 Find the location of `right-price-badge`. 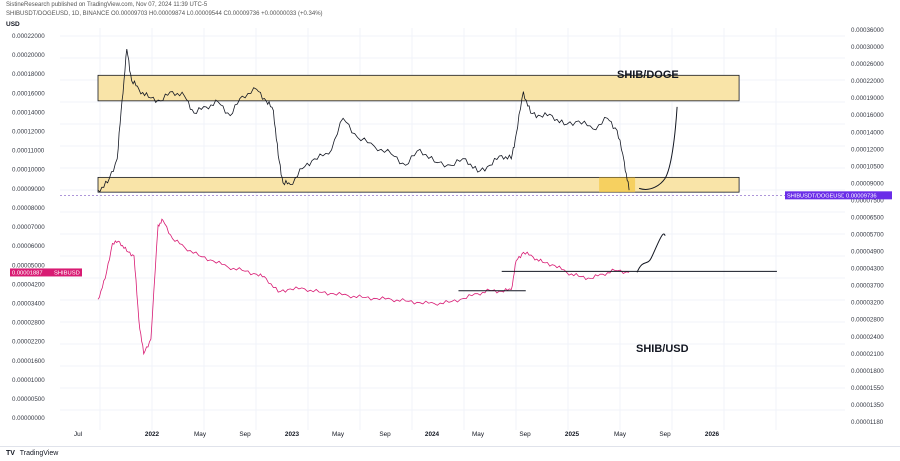

right-price-badge is located at coordinates (868, 195).